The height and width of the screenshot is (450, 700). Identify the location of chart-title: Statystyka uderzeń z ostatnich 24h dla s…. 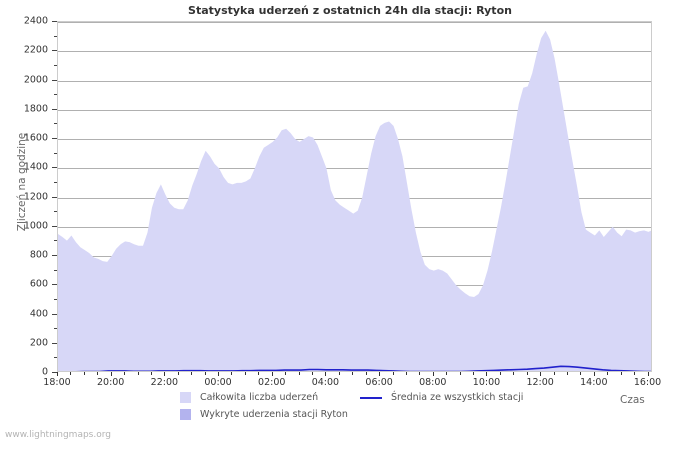
(350, 10).